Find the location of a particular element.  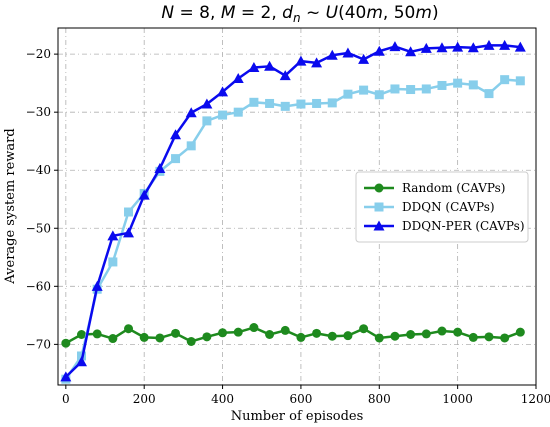

legend-box is located at coordinates (442, 207).